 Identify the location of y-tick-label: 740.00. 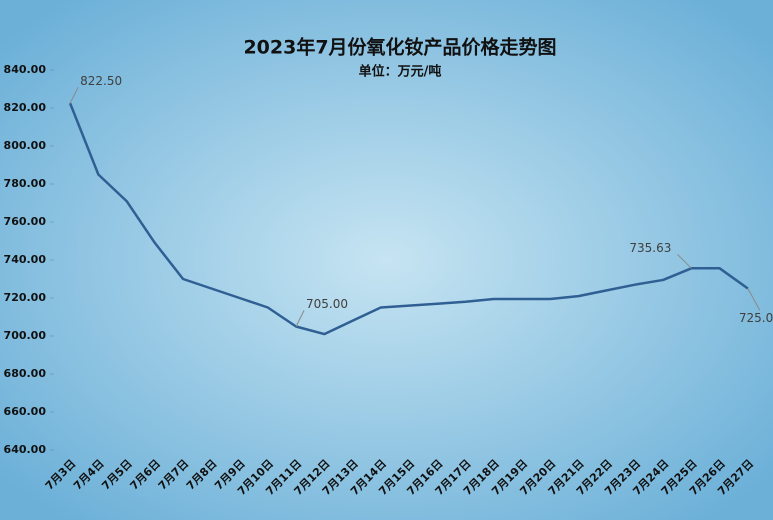
(25, 259).